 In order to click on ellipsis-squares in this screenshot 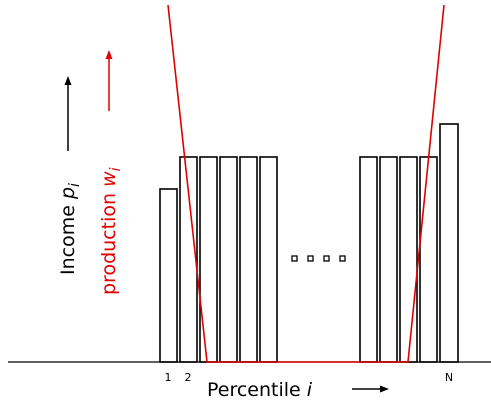, I will do `click(318, 258)`.